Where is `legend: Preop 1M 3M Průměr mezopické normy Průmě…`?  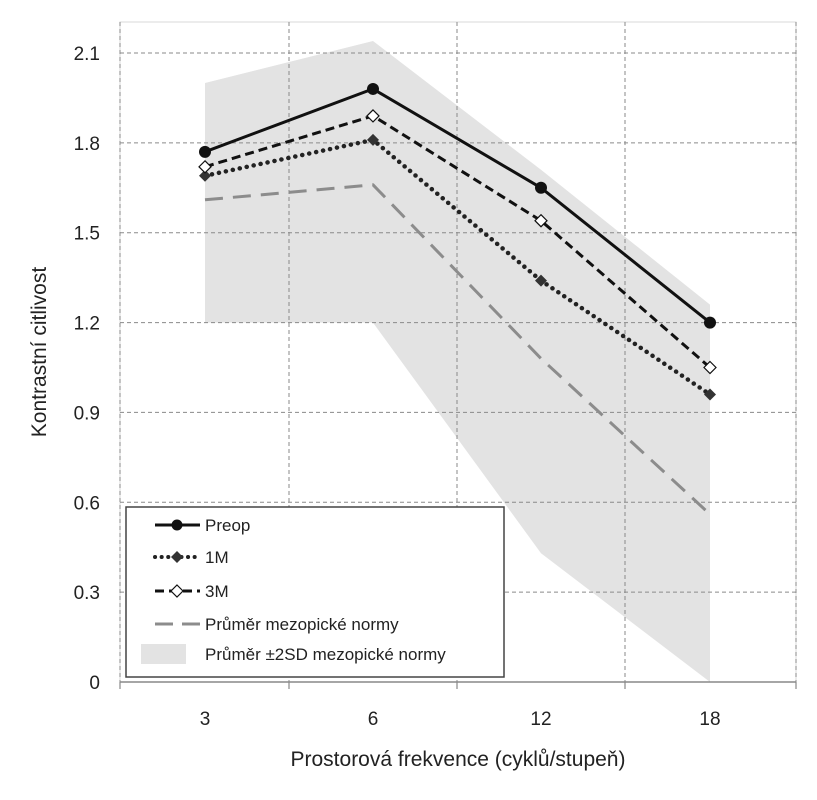 legend: Preop 1M 3M Průměr mezopické normy Průmě… is located at coordinates (315, 592).